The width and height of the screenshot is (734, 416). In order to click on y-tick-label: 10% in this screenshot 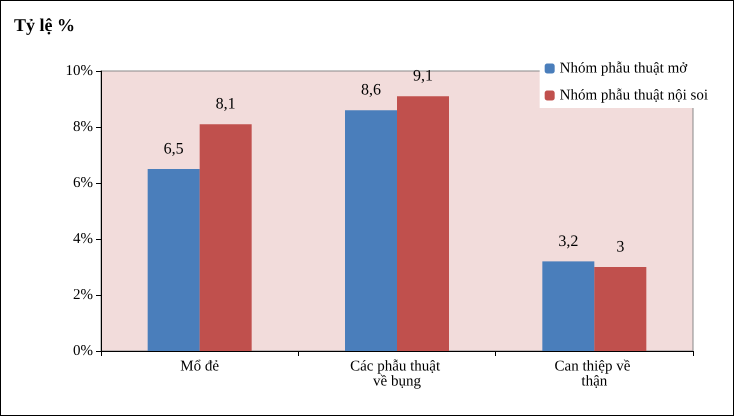, I will do `click(79, 71)`.